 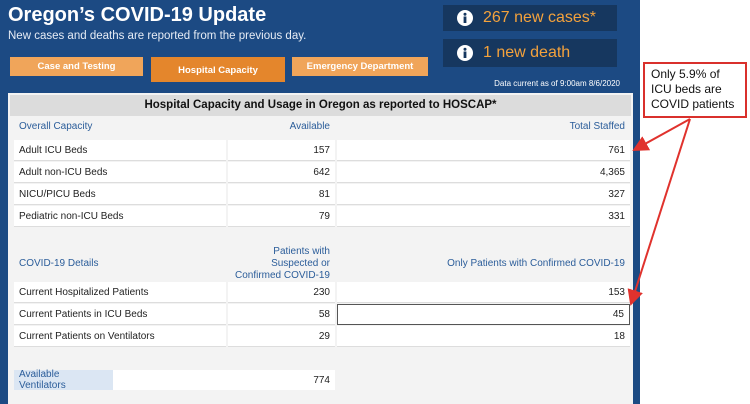 What do you see at coordinates (76, 66) in the screenshot?
I see `tab: Case and Testing` at bounding box center [76, 66].